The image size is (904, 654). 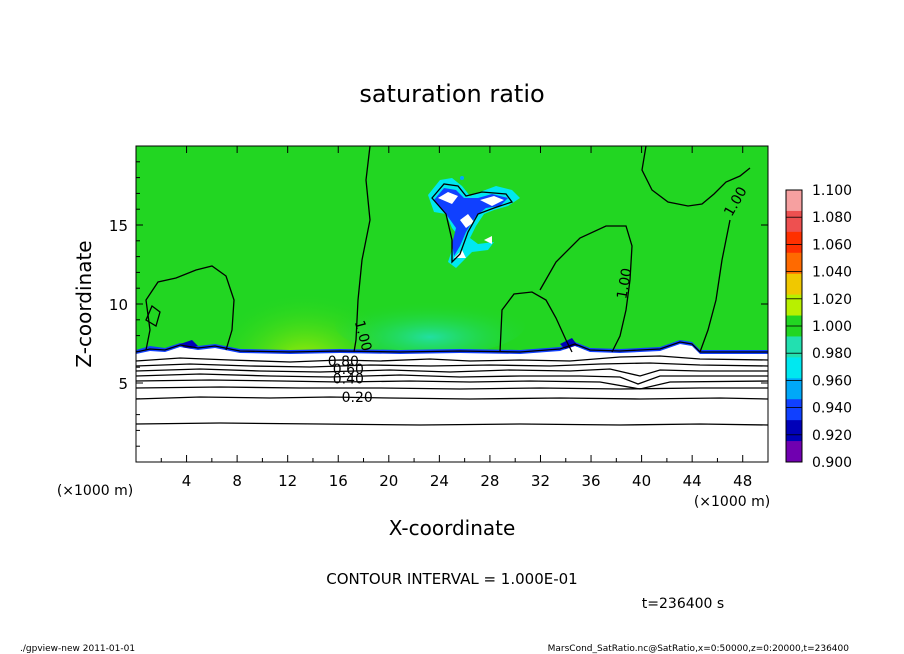 What do you see at coordinates (95, 491) in the screenshot?
I see `z-unit-label: (×1000 m)` at bounding box center [95, 491].